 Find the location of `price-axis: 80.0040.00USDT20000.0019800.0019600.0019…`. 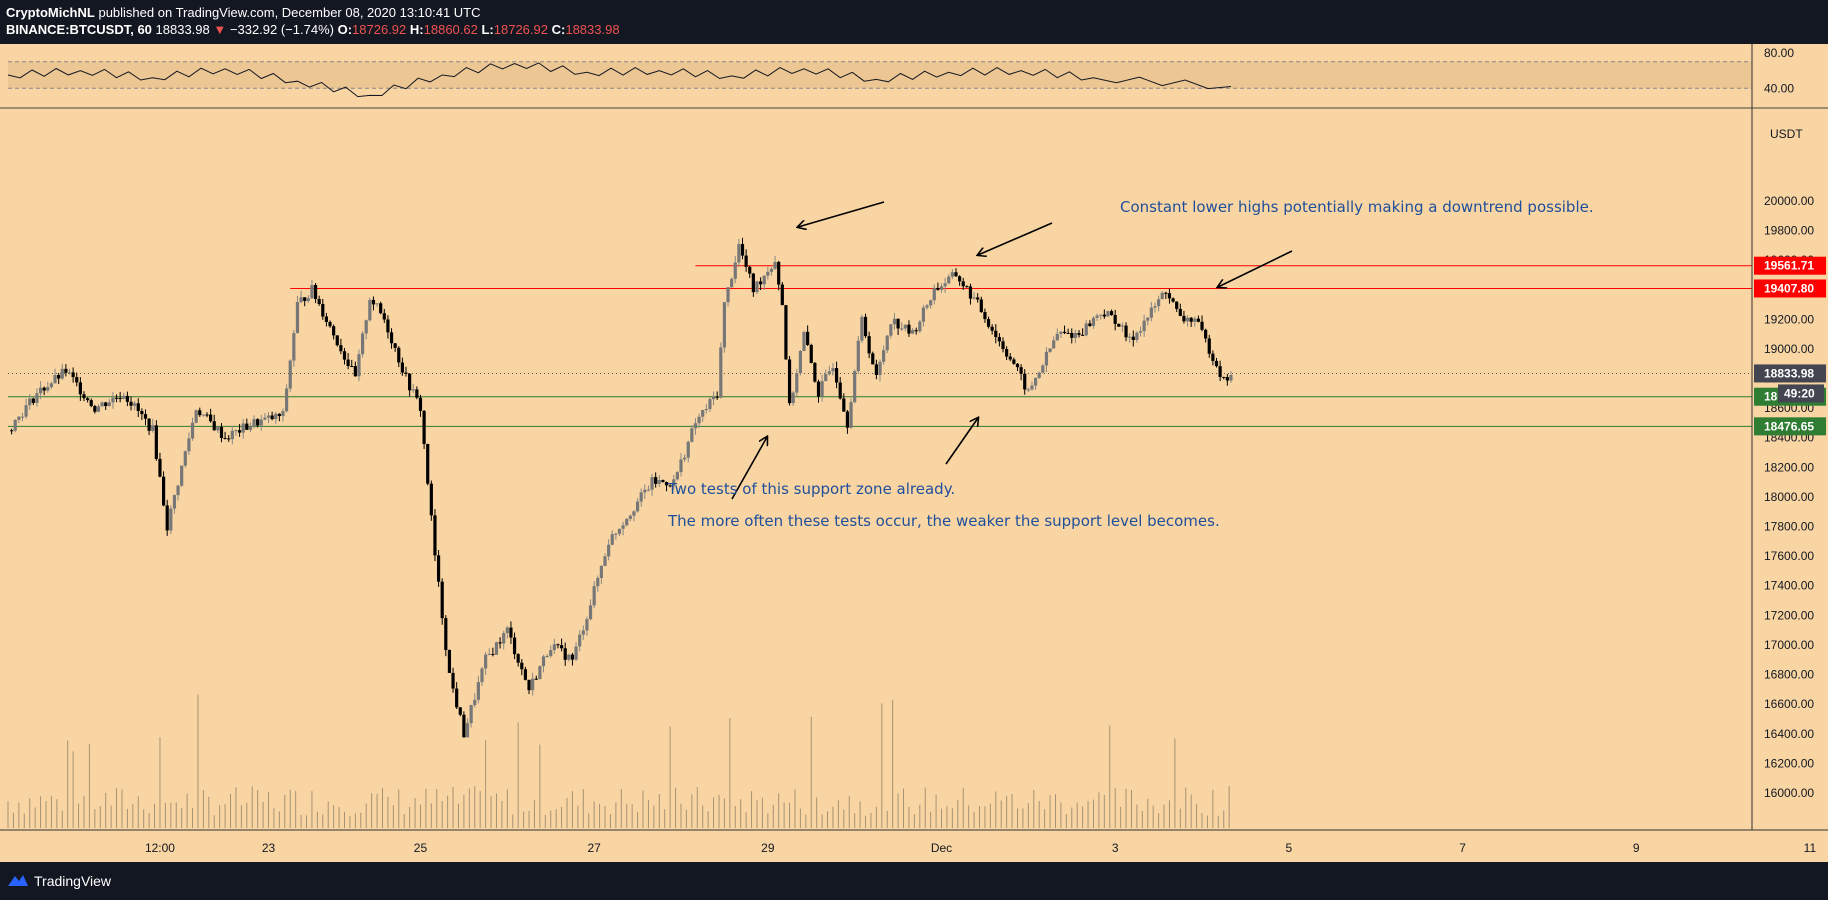

price-axis: 80.0040.00USDT20000.0019800.0019600.0019… is located at coordinates (1788, 437).